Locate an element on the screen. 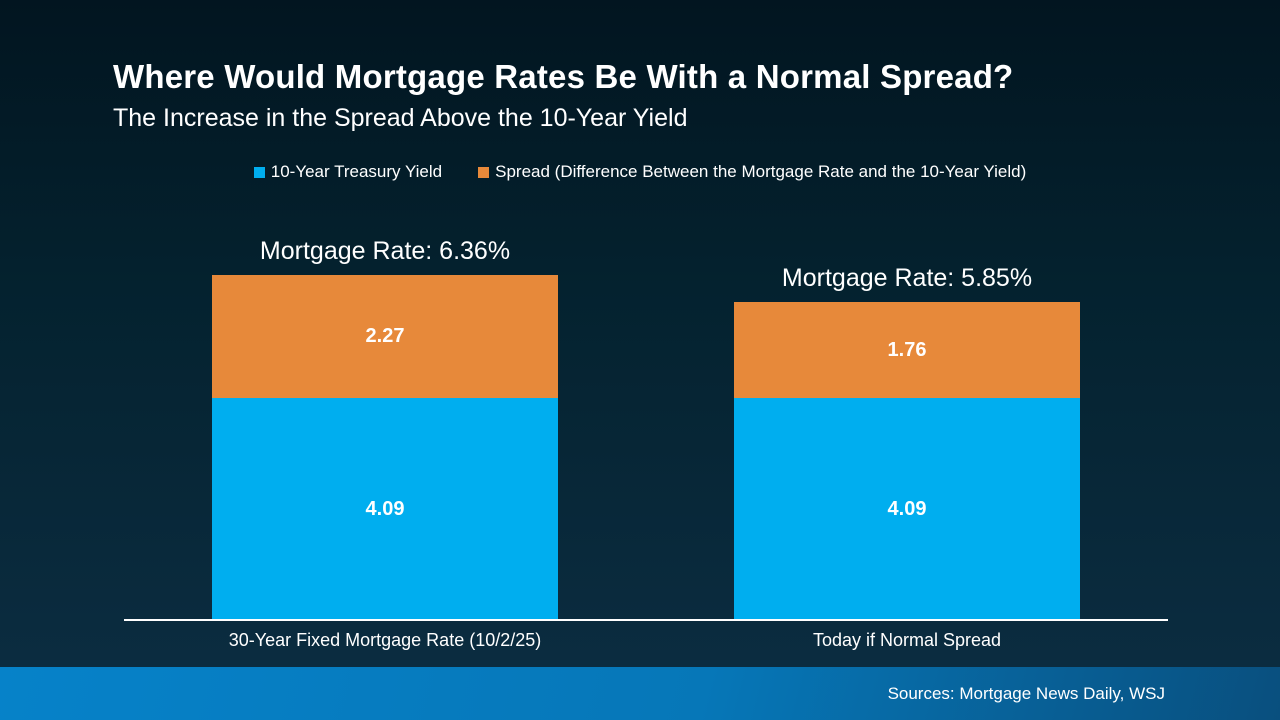  sources-text: Sources: Mortgage News Daily, WSJ is located at coordinates (1026, 693).